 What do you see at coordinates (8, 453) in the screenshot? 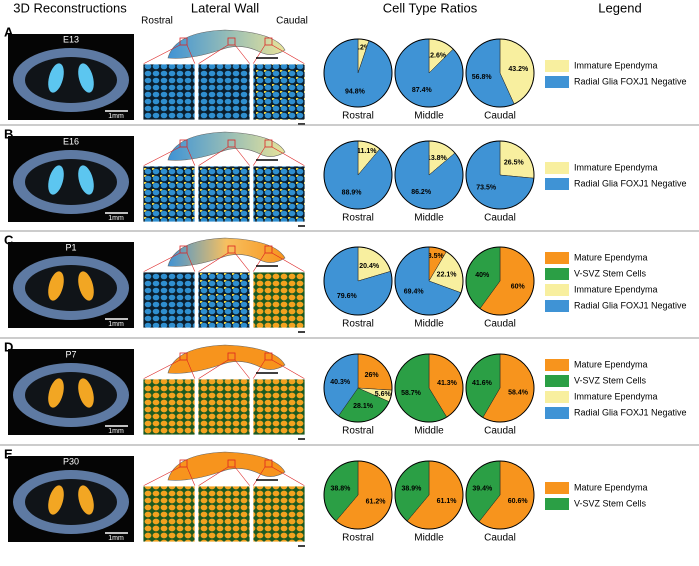
I see `panel-letter: E` at bounding box center [8, 453].